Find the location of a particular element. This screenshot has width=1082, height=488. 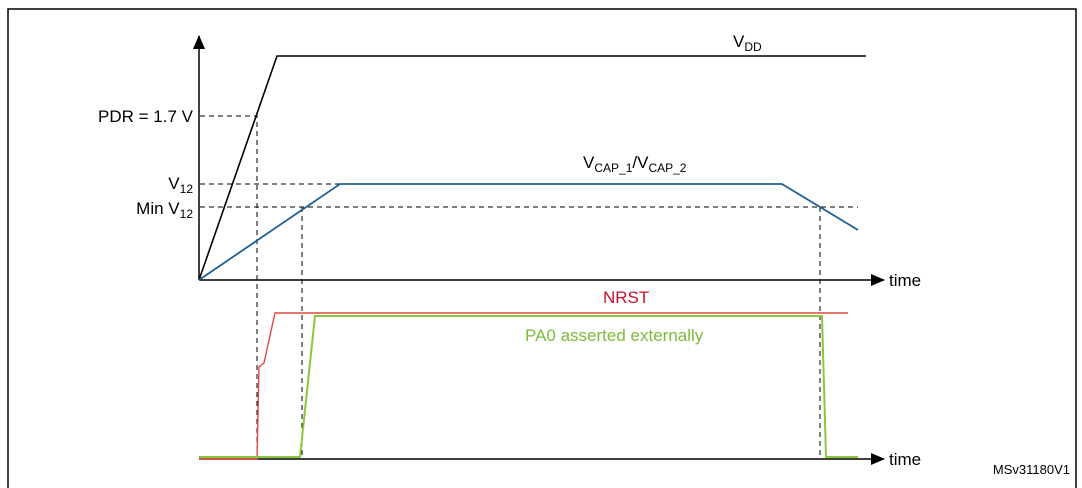

label-main: Min V is located at coordinates (158, 208).